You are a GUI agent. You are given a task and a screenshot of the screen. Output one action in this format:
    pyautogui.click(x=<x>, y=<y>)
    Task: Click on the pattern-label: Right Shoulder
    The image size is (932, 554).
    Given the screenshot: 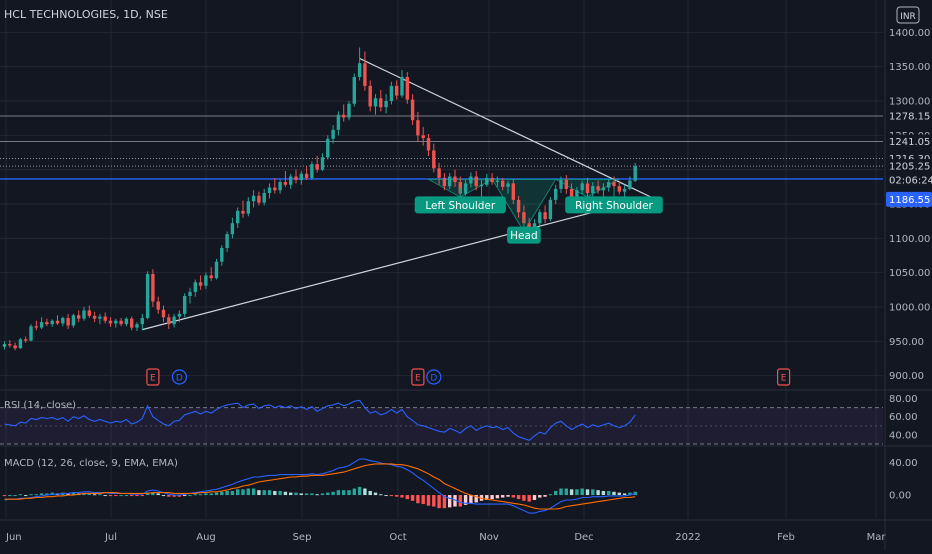 What is the action you would take?
    pyautogui.click(x=614, y=201)
    